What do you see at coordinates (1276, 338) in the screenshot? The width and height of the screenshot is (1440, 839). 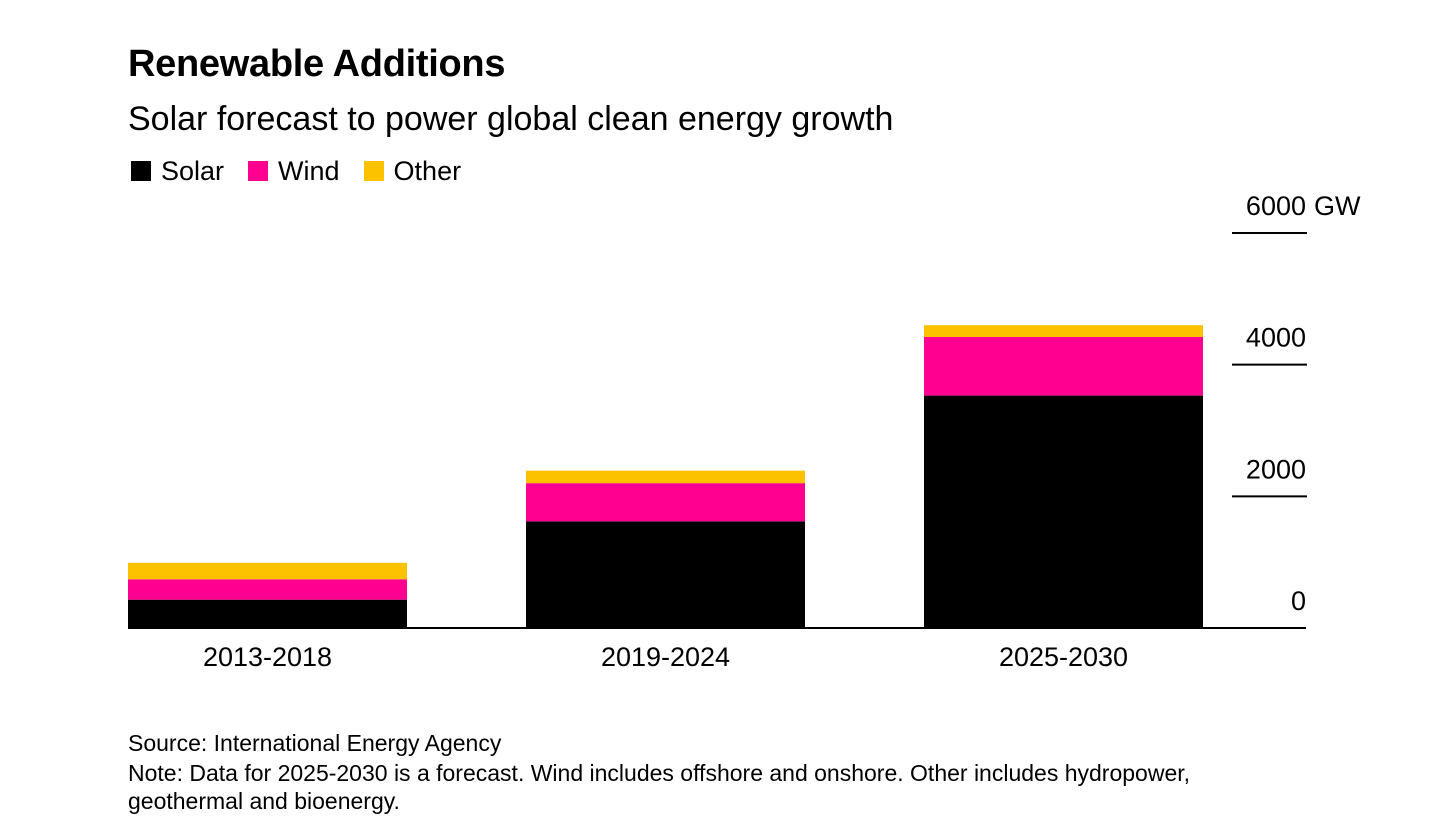 I see `y-tick-label: 4000` at bounding box center [1276, 338].